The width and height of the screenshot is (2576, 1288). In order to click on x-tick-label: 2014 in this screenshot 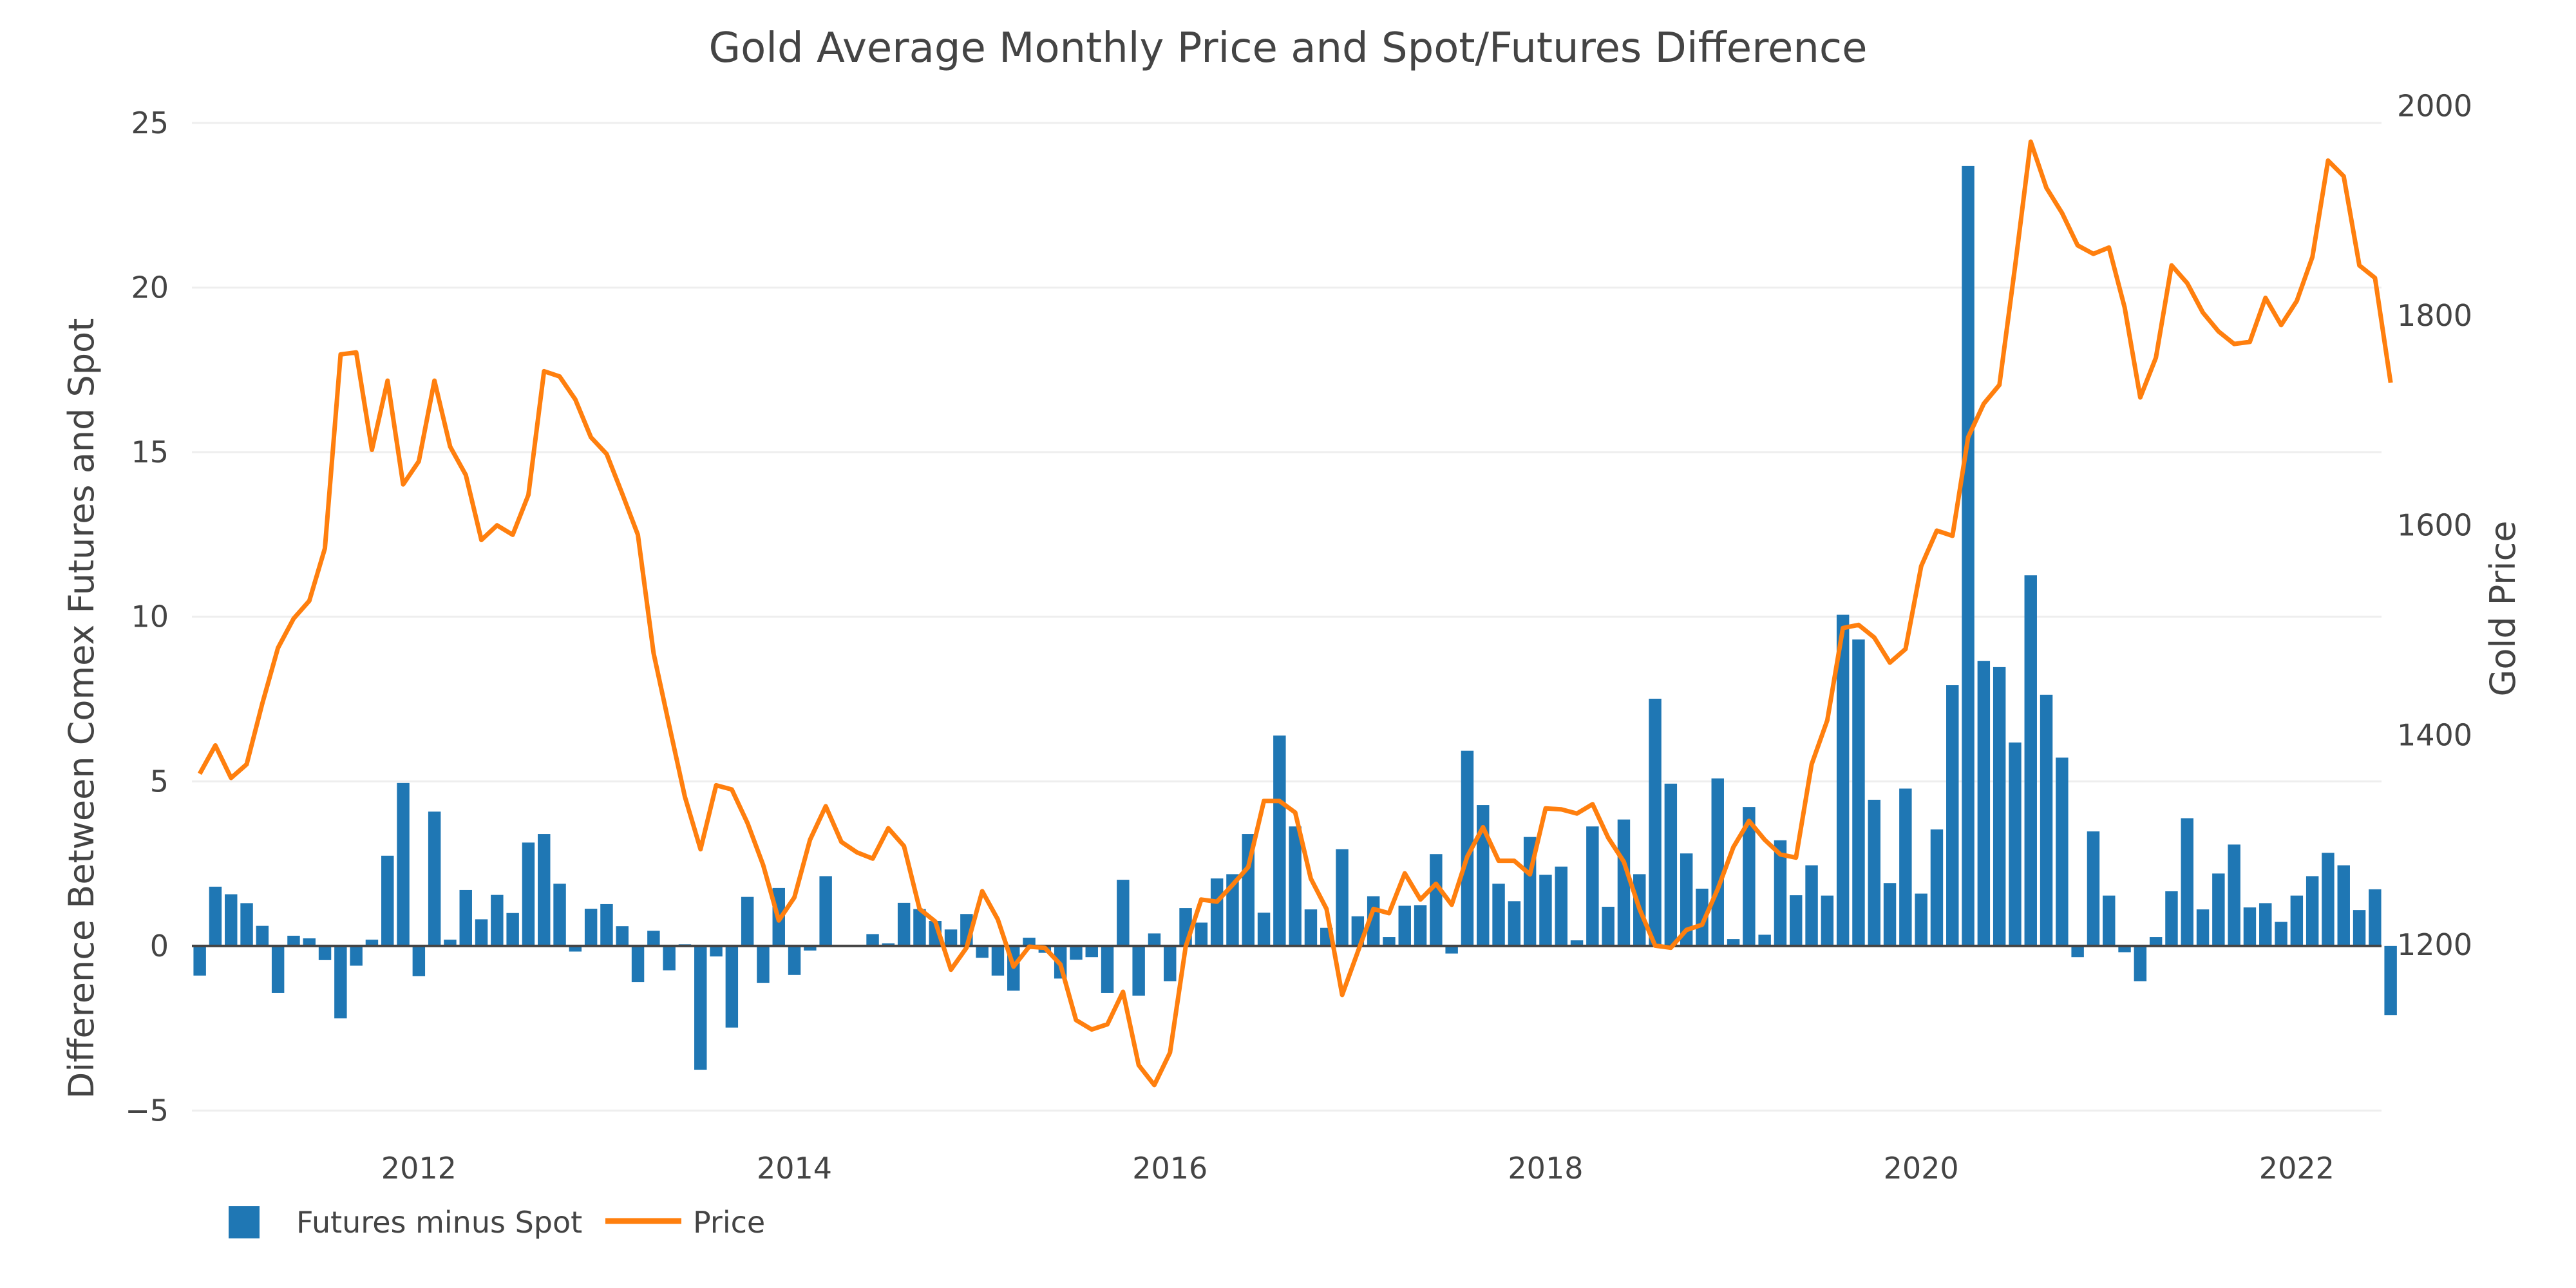, I will do `click(794, 1168)`.